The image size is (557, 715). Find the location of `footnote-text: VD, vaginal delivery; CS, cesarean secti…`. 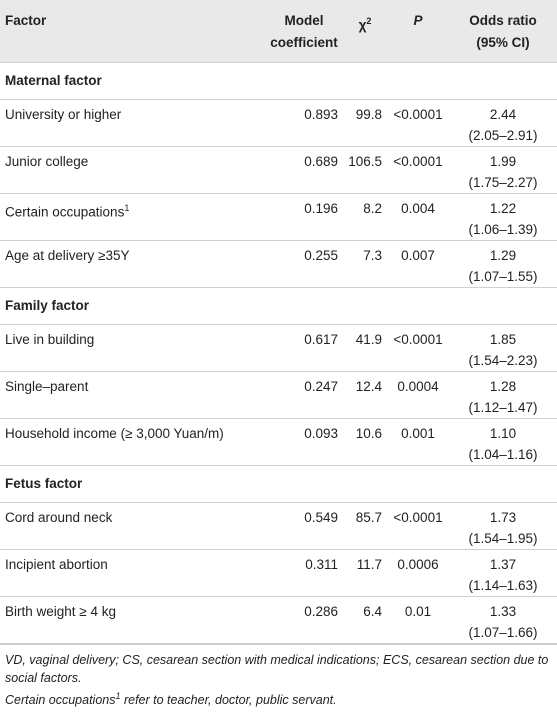

footnote-text: VD, vaginal delivery; CS, cesarean secti… is located at coordinates (277, 668).